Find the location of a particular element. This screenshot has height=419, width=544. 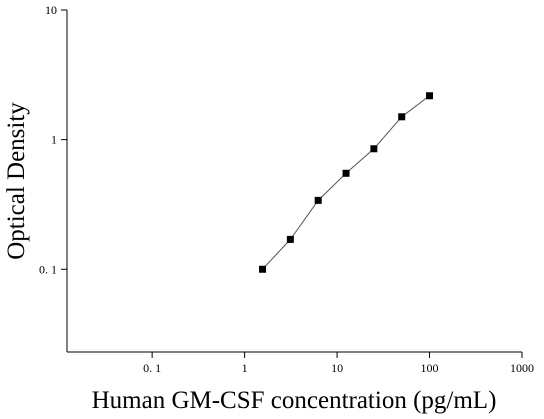

y-tick-label: 10 is located at coordinates (51, 10).